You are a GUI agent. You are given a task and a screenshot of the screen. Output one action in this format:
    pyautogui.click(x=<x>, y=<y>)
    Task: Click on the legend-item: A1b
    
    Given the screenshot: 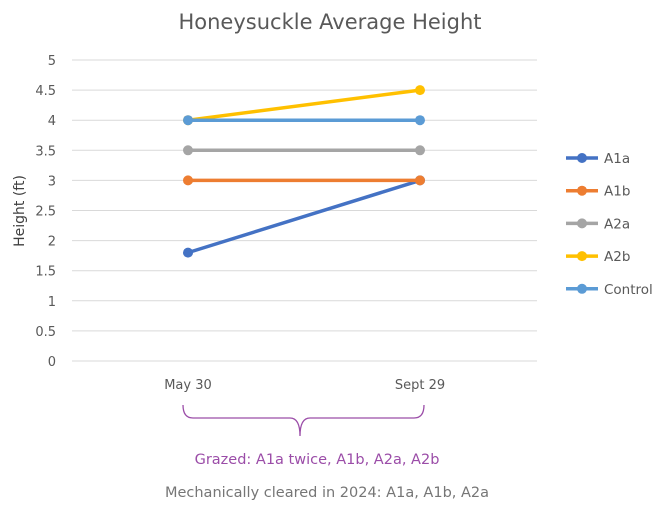 What is the action you would take?
    pyautogui.click(x=598, y=192)
    